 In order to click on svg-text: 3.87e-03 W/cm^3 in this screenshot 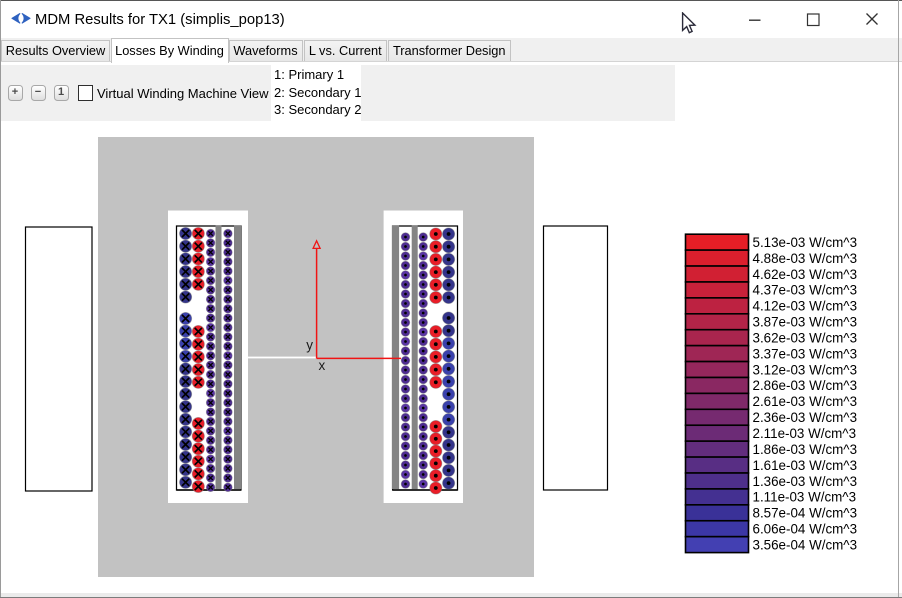, I will do `click(805, 322)`.